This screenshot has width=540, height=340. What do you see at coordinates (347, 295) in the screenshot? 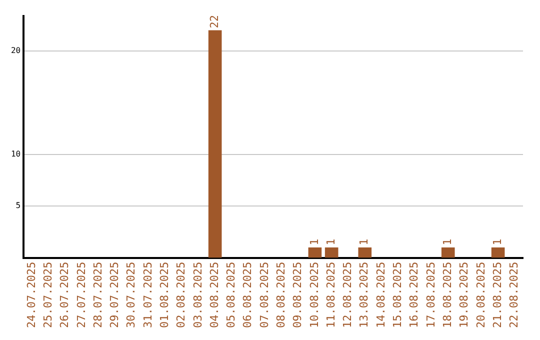
I see `x-tick-label: 12.08.2025` at bounding box center [347, 295].